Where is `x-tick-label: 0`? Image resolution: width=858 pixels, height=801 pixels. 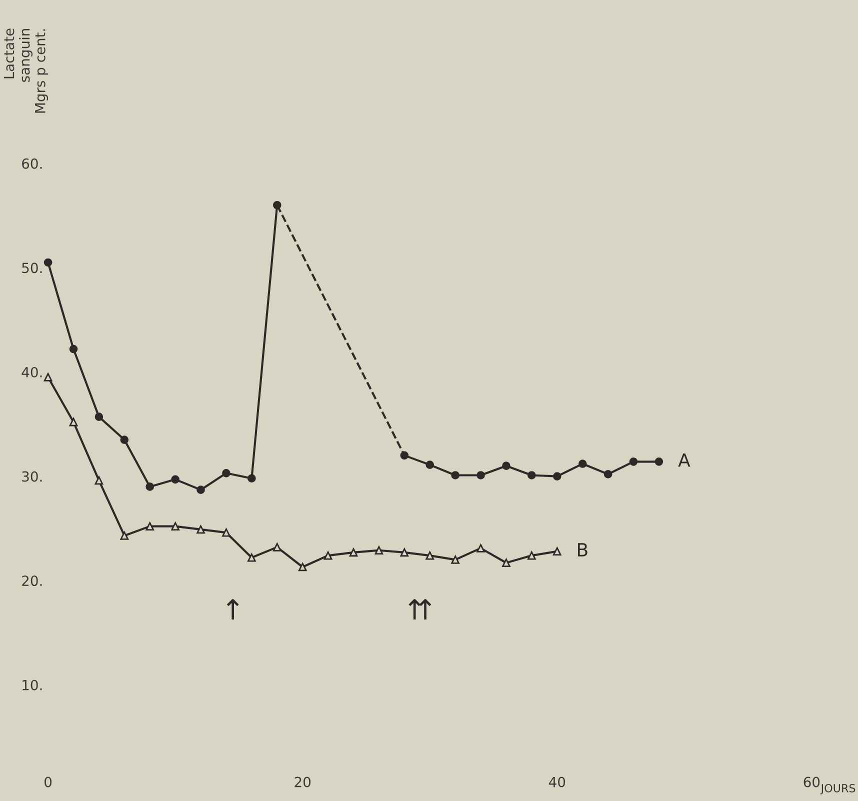 x-tick-label: 0 is located at coordinates (48, 782).